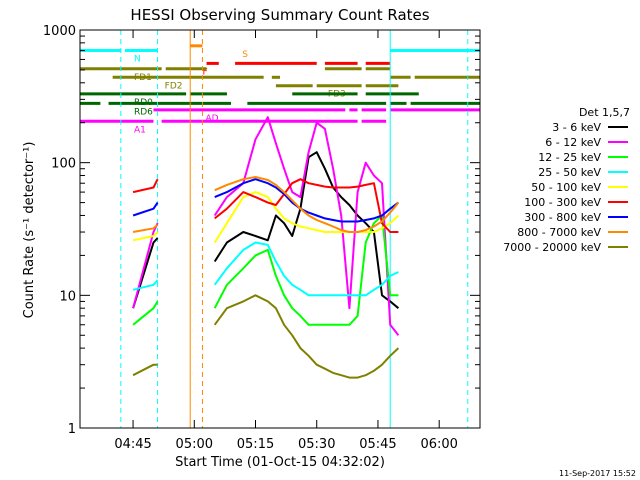 This screenshot has width=640, height=480. I want to click on flag-fd2-label: FD2, so click(174, 86).